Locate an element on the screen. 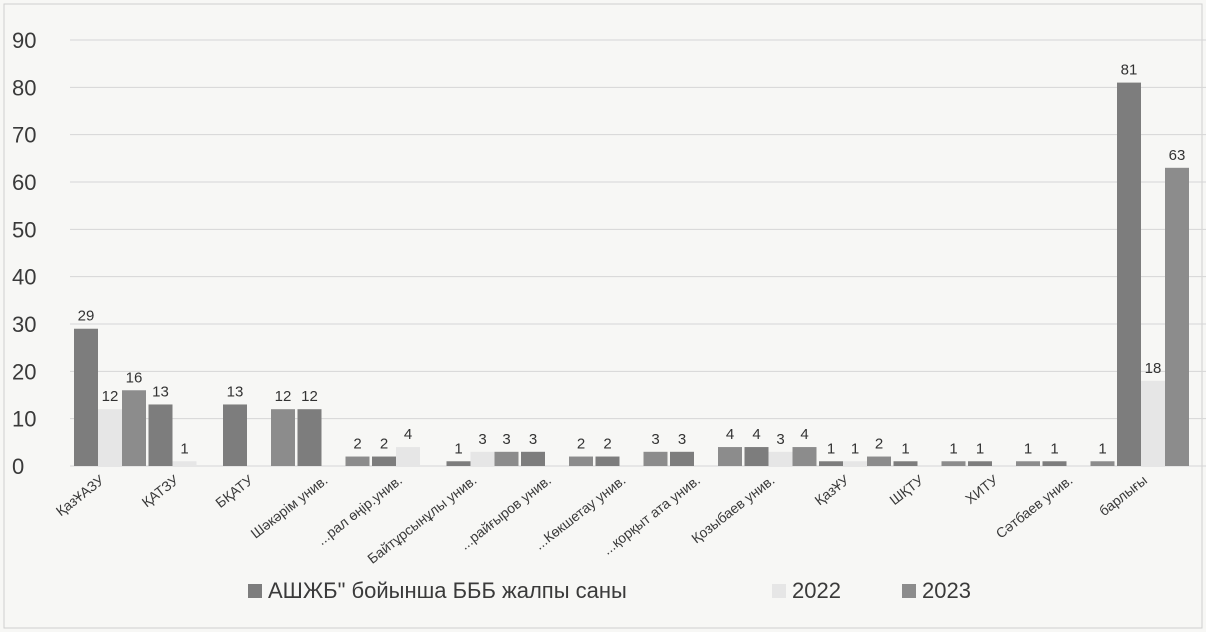 Image resolution: width=1206 pixels, height=632 pixels. data-label-0-2: 13 is located at coordinates (235, 391).